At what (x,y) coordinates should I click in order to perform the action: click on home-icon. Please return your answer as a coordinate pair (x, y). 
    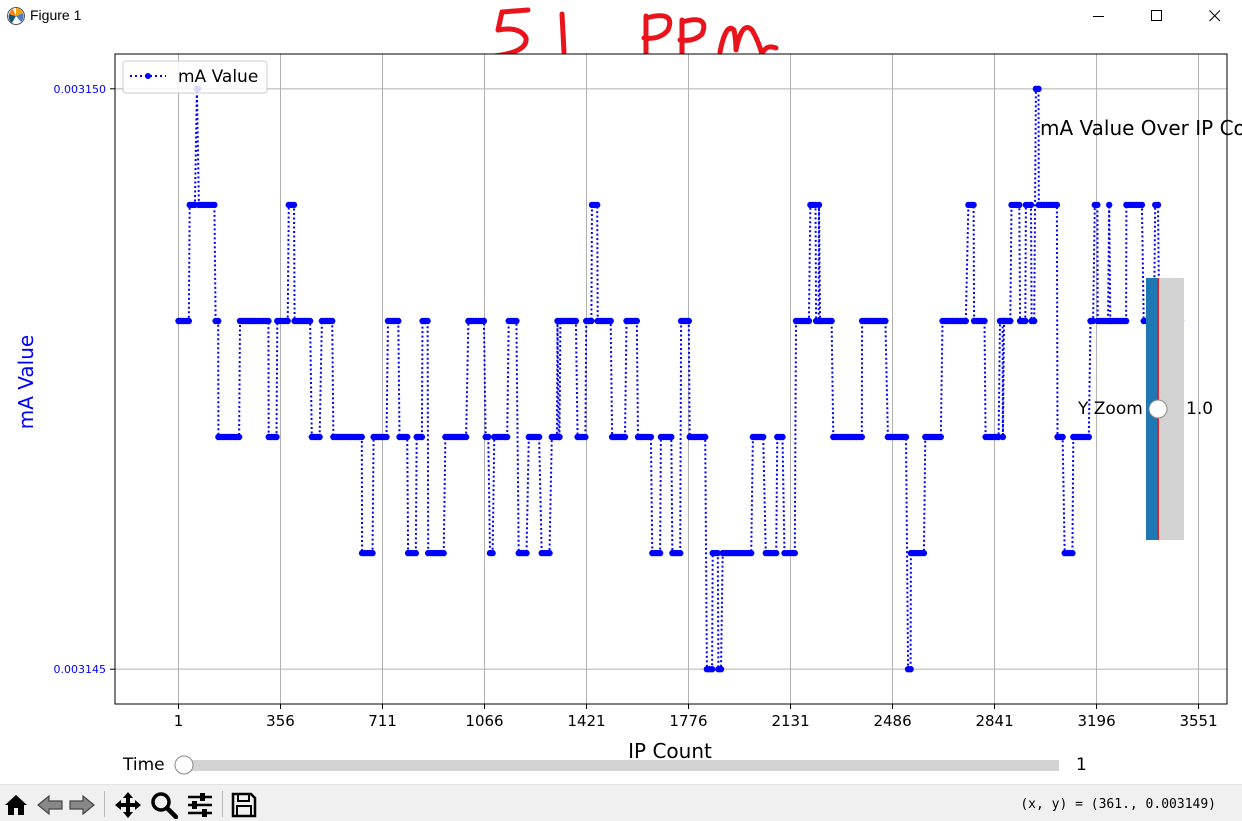
    Looking at the image, I should click on (16, 805).